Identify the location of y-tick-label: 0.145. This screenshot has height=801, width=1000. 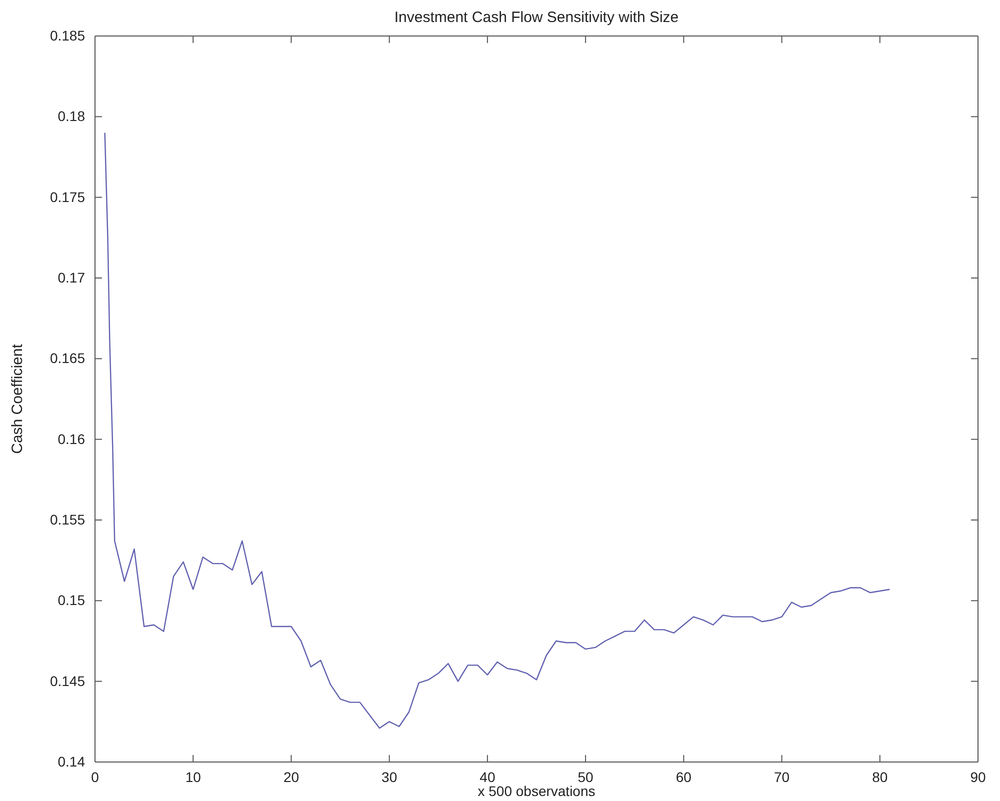
(68, 680).